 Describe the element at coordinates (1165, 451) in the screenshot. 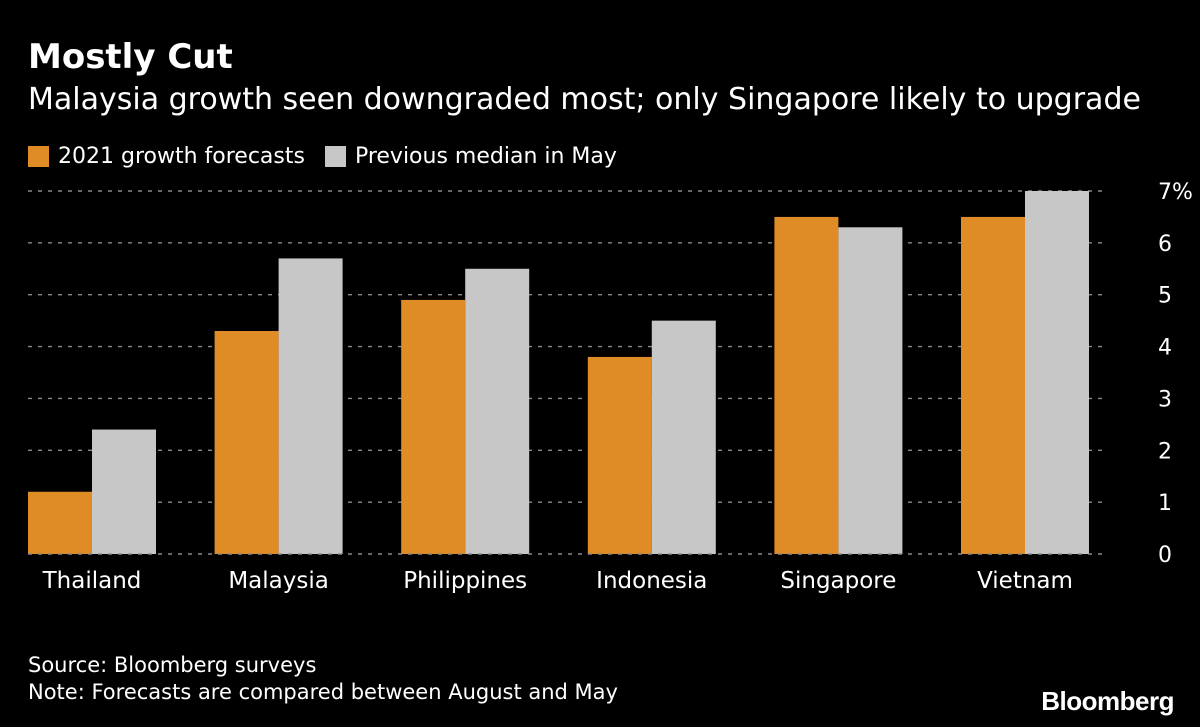

I see `y-tick-label-2: 2` at that location.